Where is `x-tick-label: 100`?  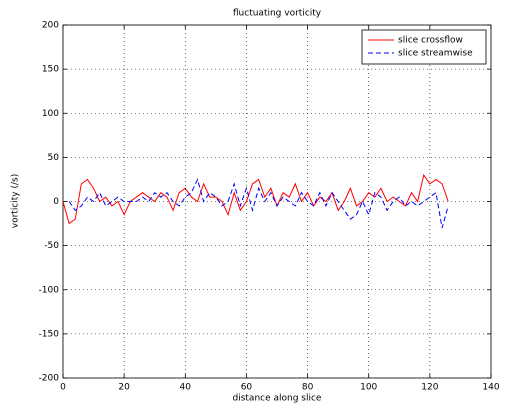
x-tick-label: 100 is located at coordinates (368, 388).